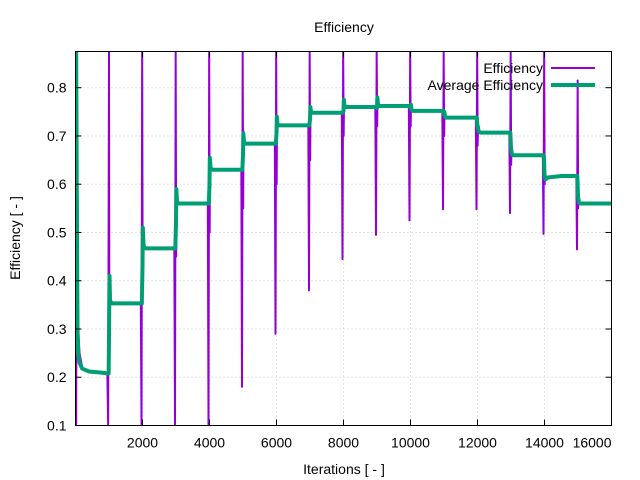  I want to click on y-tick-label: 0.5, so click(57, 232).